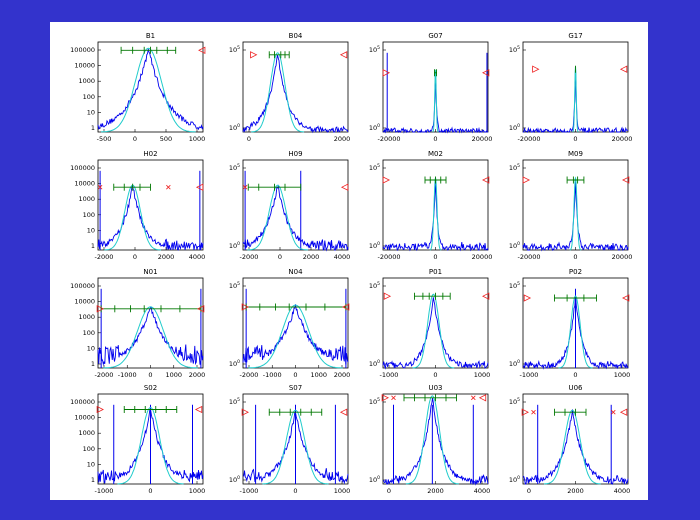 The image size is (700, 520). I want to click on subplot-title: M02, so click(435, 154).